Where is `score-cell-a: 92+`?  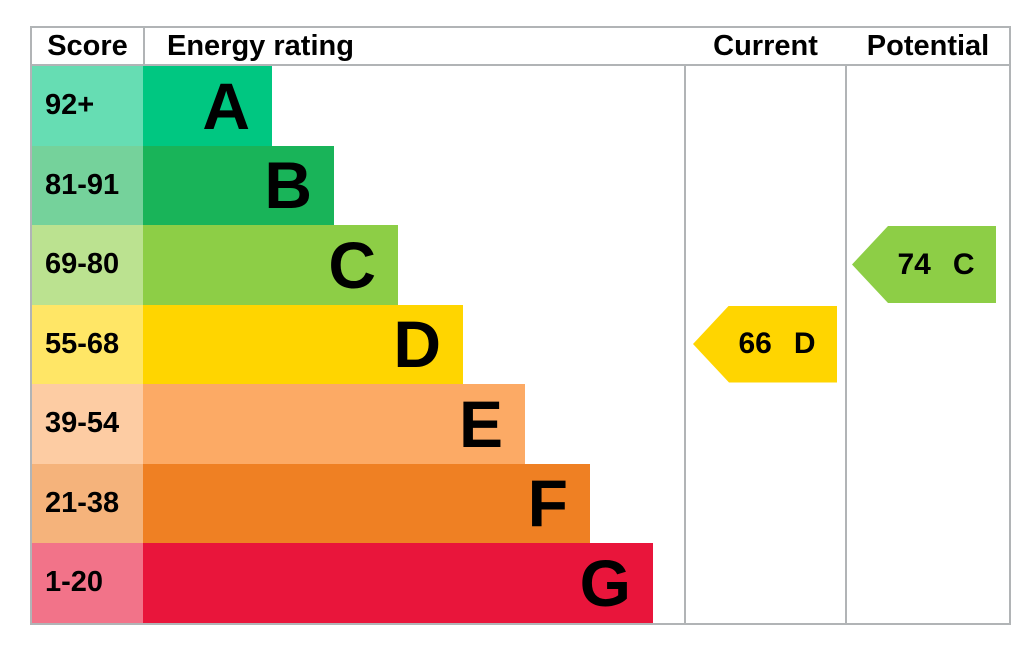 score-cell-a: 92+ is located at coordinates (87, 106).